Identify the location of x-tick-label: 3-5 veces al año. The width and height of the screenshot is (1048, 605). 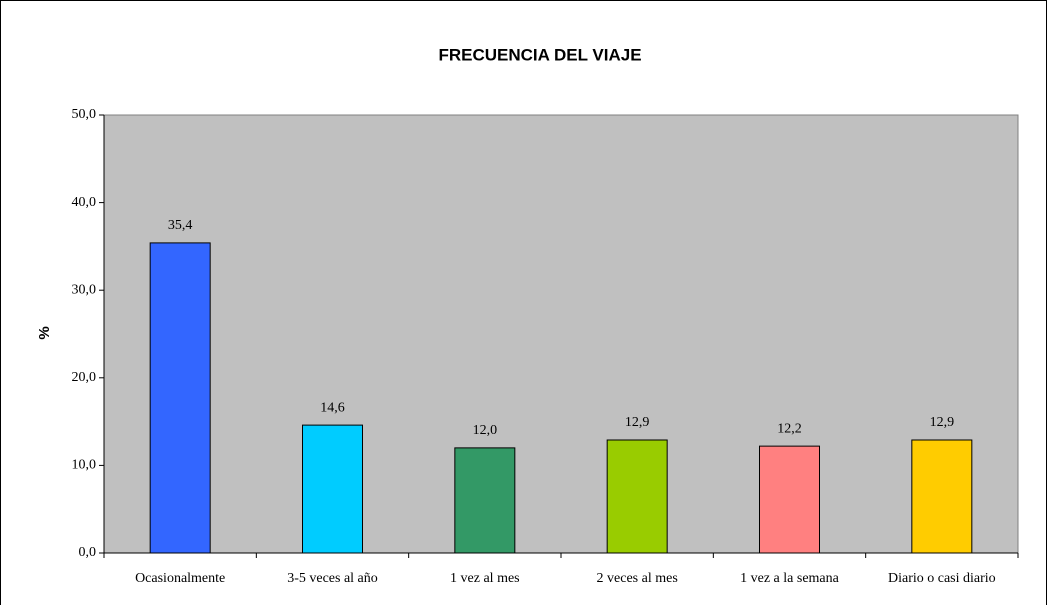
(332, 578).